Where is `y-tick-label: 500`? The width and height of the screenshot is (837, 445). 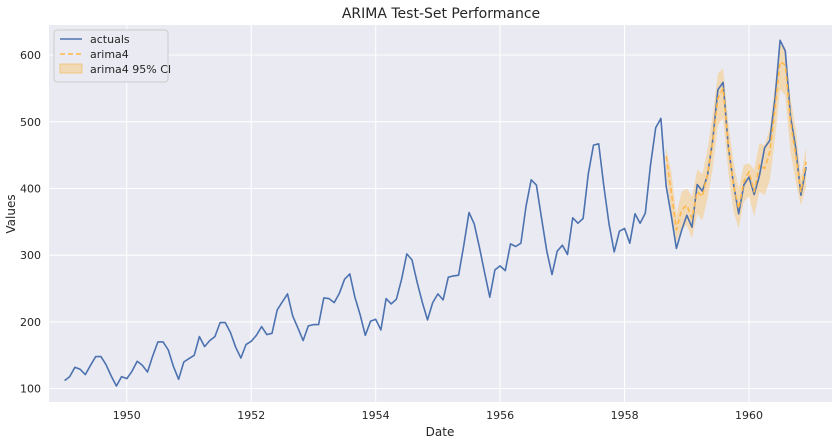
y-tick-label: 500 is located at coordinates (30, 122).